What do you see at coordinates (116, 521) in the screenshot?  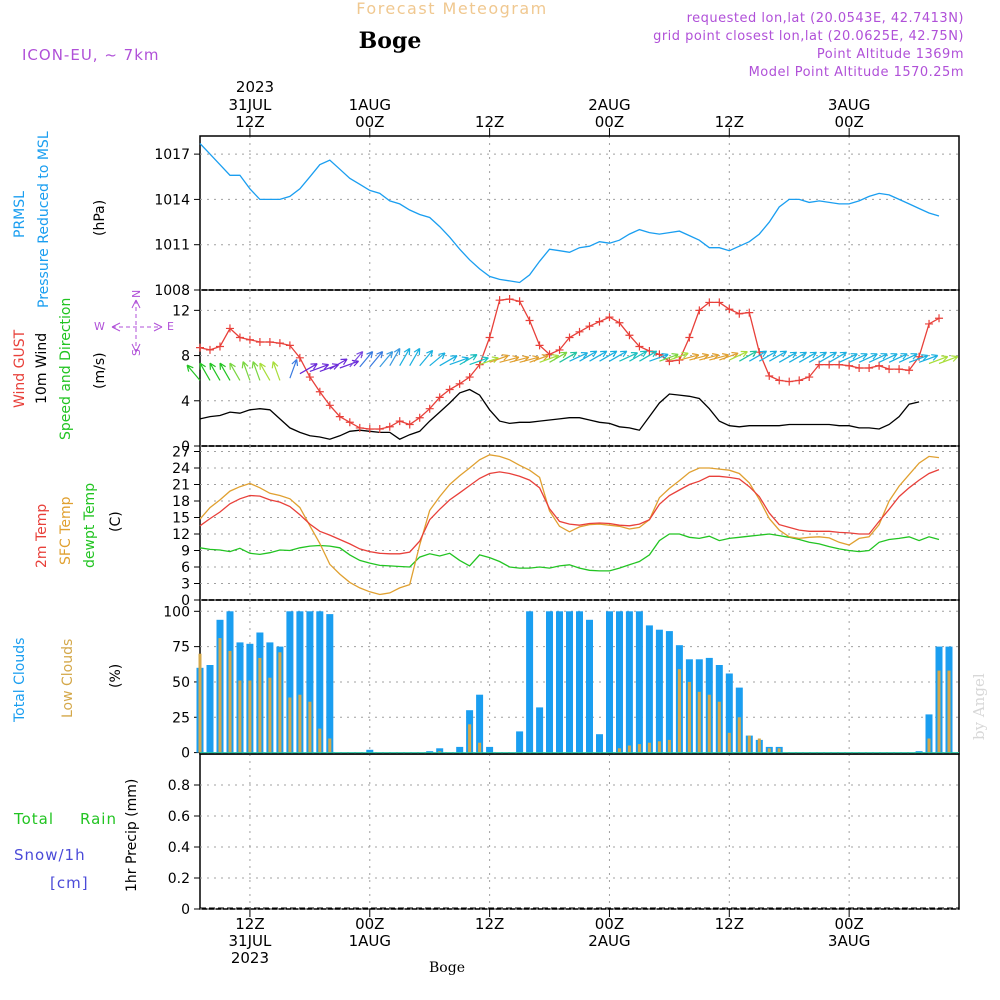 I see `temp-unit: (C)` at bounding box center [116, 521].